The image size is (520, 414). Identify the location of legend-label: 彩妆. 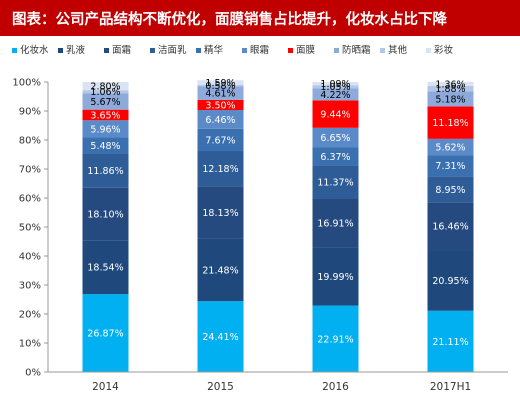
(444, 50).